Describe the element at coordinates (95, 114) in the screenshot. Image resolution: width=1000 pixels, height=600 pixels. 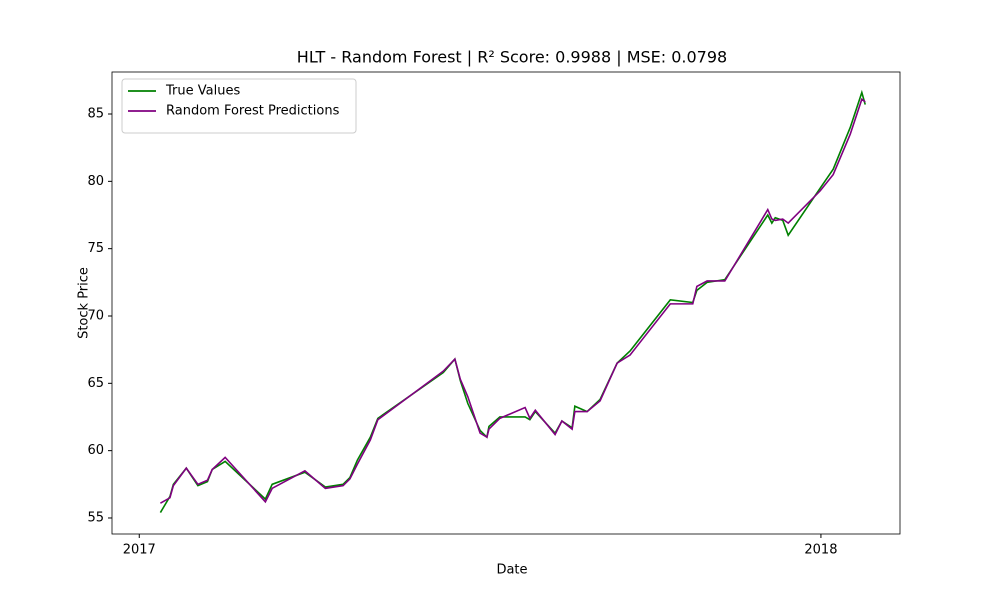
I see `y-tick-label: 85` at that location.